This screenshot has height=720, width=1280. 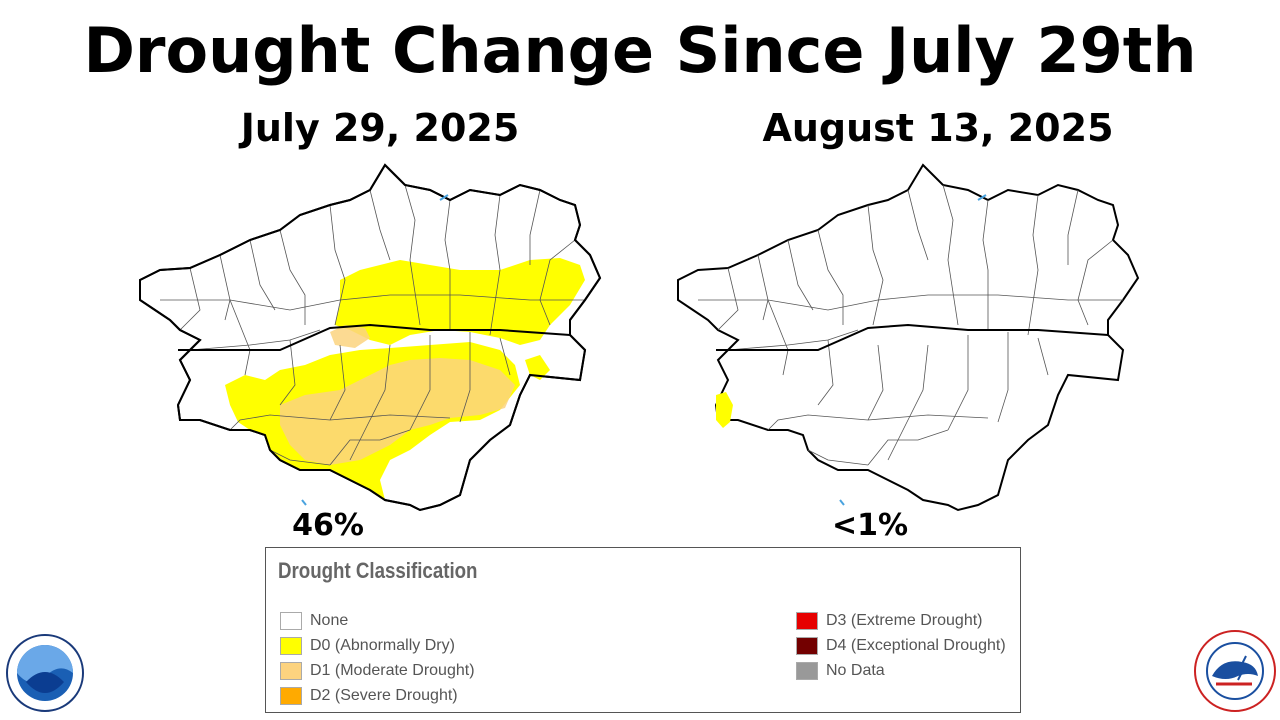 What do you see at coordinates (537, 367) in the screenshot?
I see `d0-area-east` at bounding box center [537, 367].